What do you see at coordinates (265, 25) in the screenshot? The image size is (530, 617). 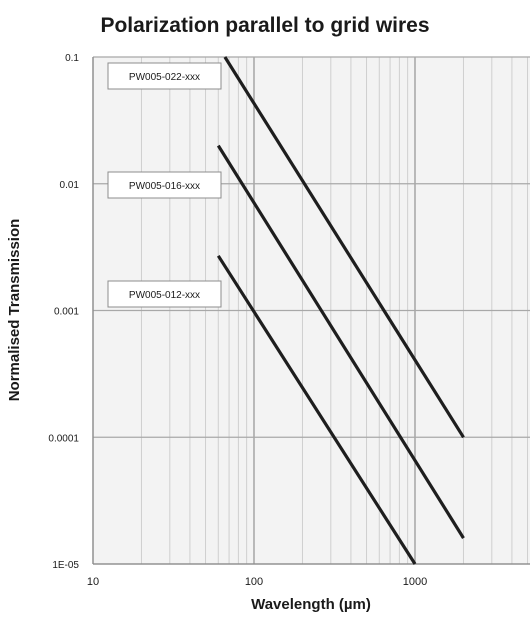 I see `chart-title: Polarization parallel to grid wires` at bounding box center [265, 25].